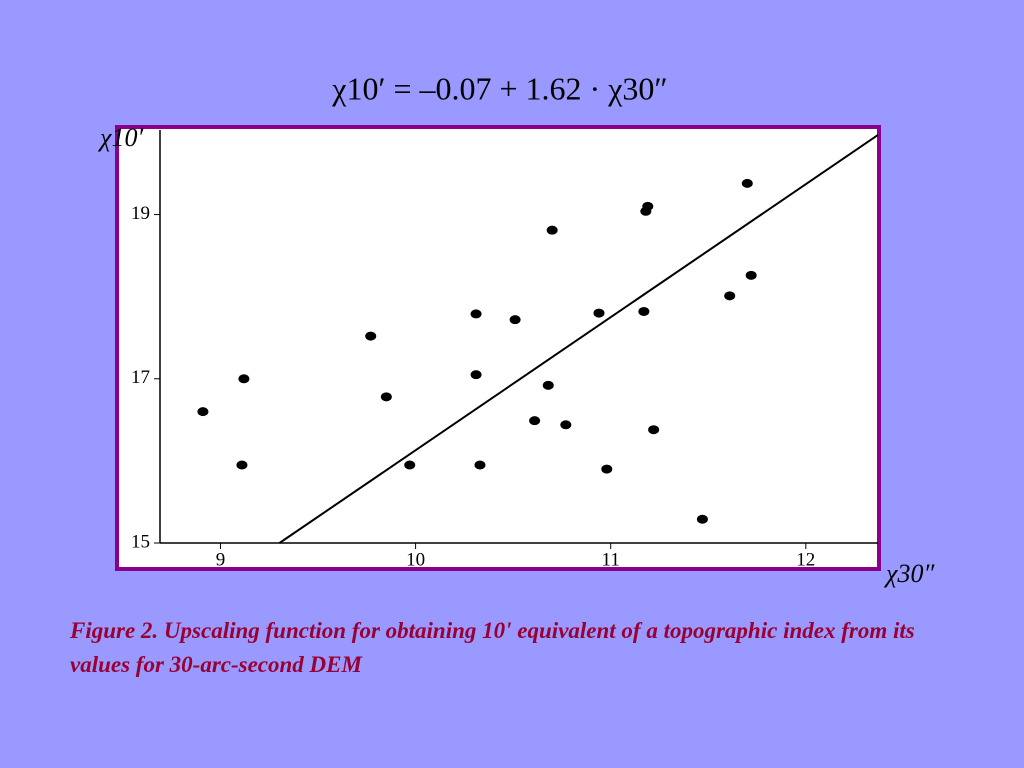 The height and width of the screenshot is (768, 1024). I want to click on y-tick-label: 15, so click(140, 541).